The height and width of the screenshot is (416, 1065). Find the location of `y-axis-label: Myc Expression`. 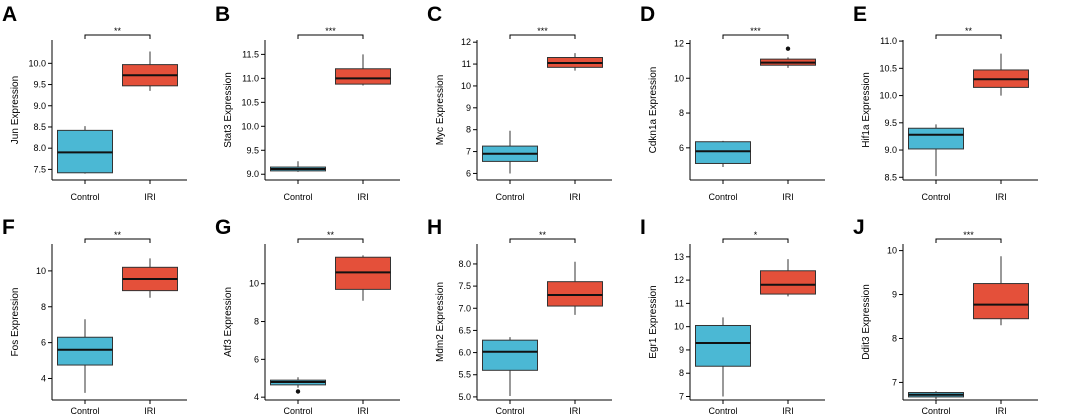

y-axis-label: Myc Expression is located at coordinates (440, 110).